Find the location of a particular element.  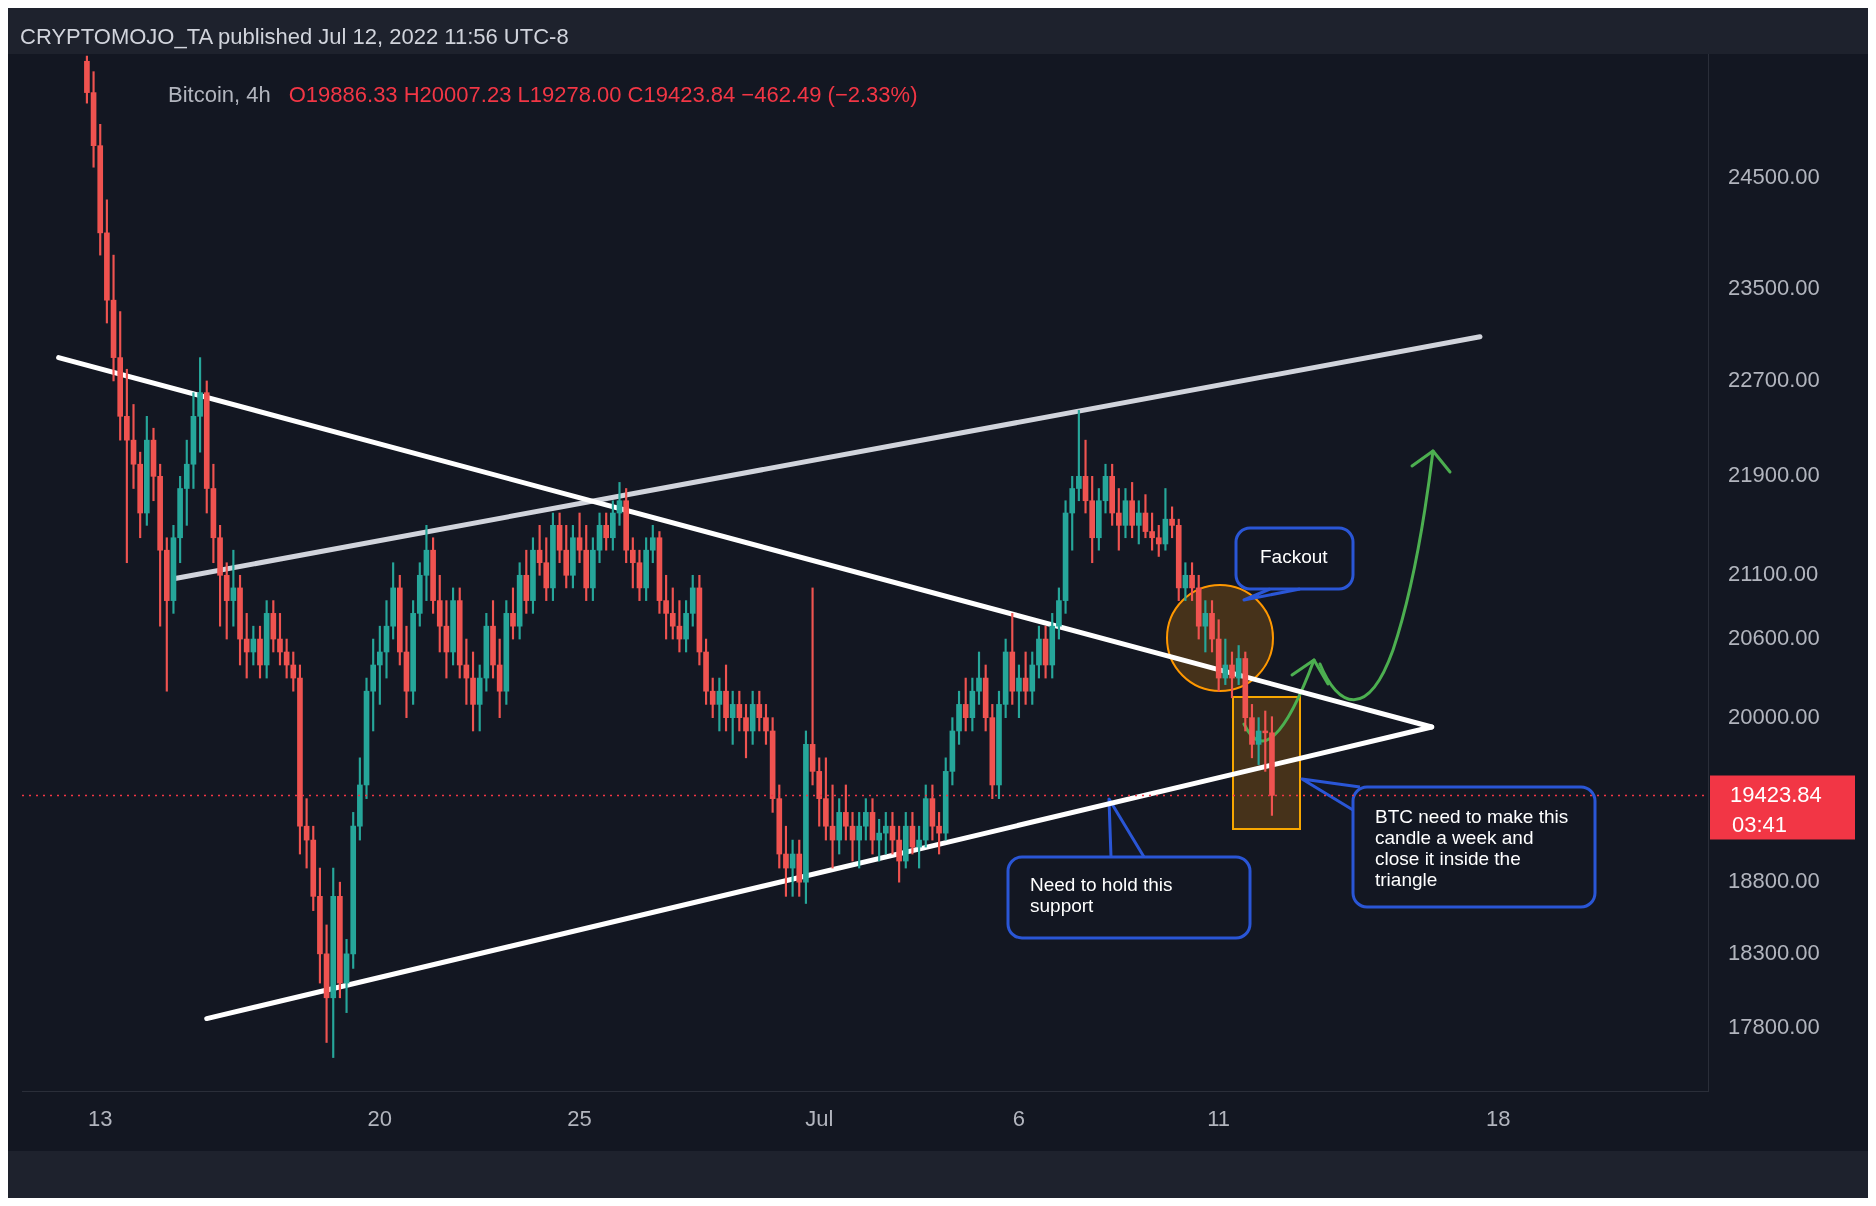

y-tick-label: 24500.00 is located at coordinates (1774, 177).